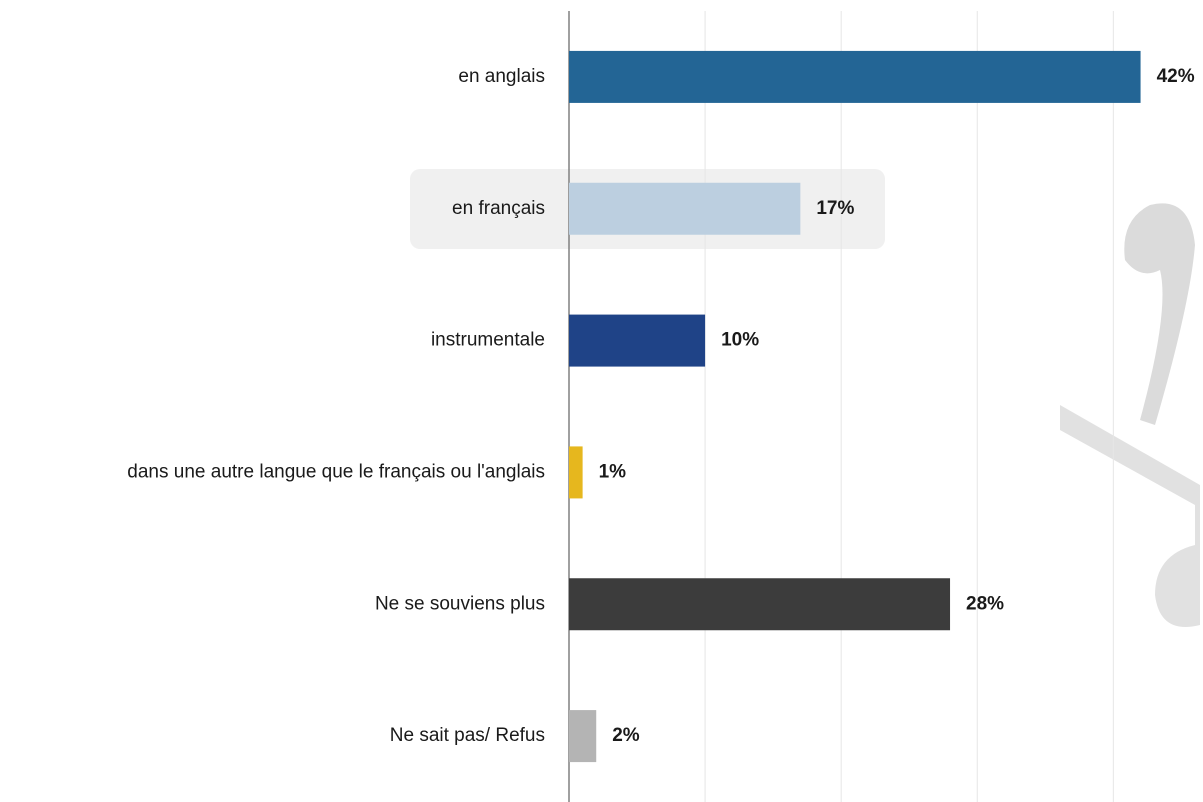 This screenshot has width=1203, height=802. I want to click on value-label: 17%, so click(835, 208).